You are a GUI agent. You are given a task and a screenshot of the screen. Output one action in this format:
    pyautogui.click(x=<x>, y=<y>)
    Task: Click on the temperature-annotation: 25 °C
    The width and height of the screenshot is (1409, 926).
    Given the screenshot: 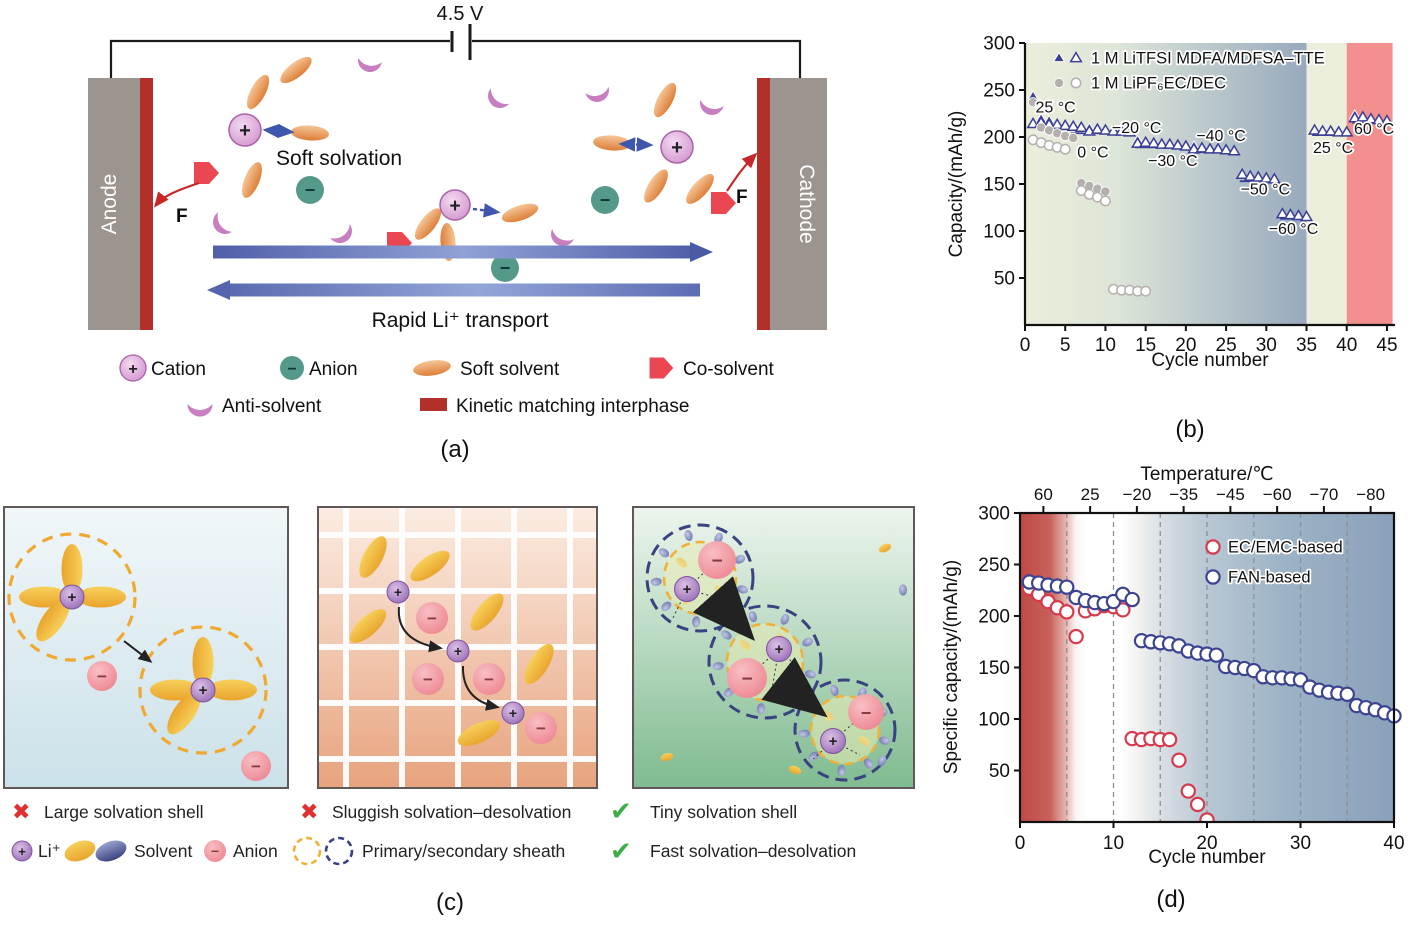 What is the action you would take?
    pyautogui.click(x=1055, y=108)
    